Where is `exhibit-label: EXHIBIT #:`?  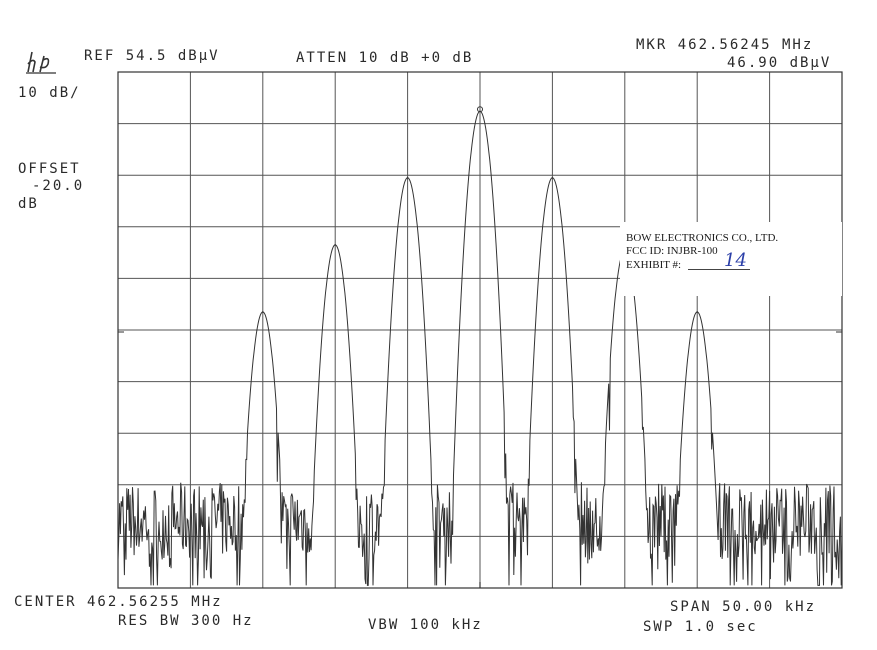
exhibit-label: EXHIBIT #: is located at coordinates (654, 265).